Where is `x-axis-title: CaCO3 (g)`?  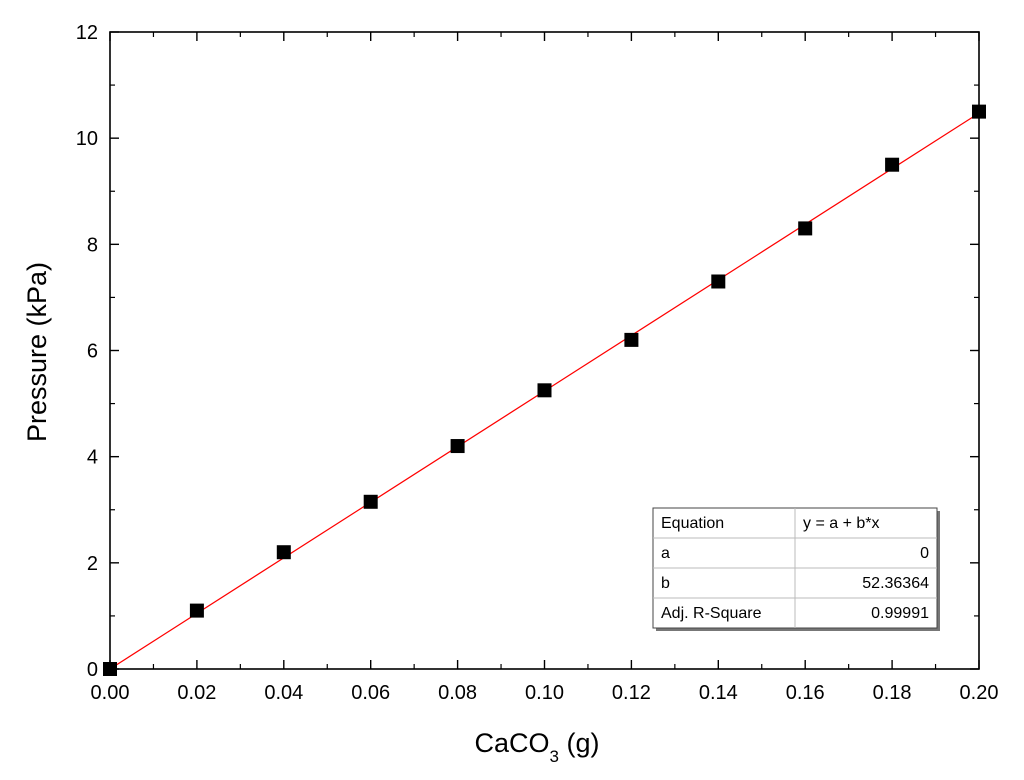 x-axis-title: CaCO3 (g) is located at coordinates (537, 747).